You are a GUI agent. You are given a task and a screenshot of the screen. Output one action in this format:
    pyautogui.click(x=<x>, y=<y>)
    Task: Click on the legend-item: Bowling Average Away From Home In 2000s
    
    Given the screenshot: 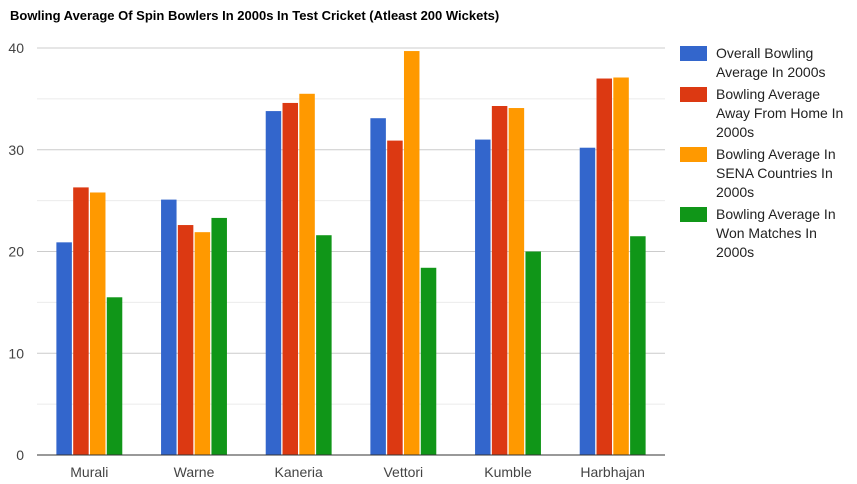 What is the action you would take?
    pyautogui.click(x=767, y=113)
    